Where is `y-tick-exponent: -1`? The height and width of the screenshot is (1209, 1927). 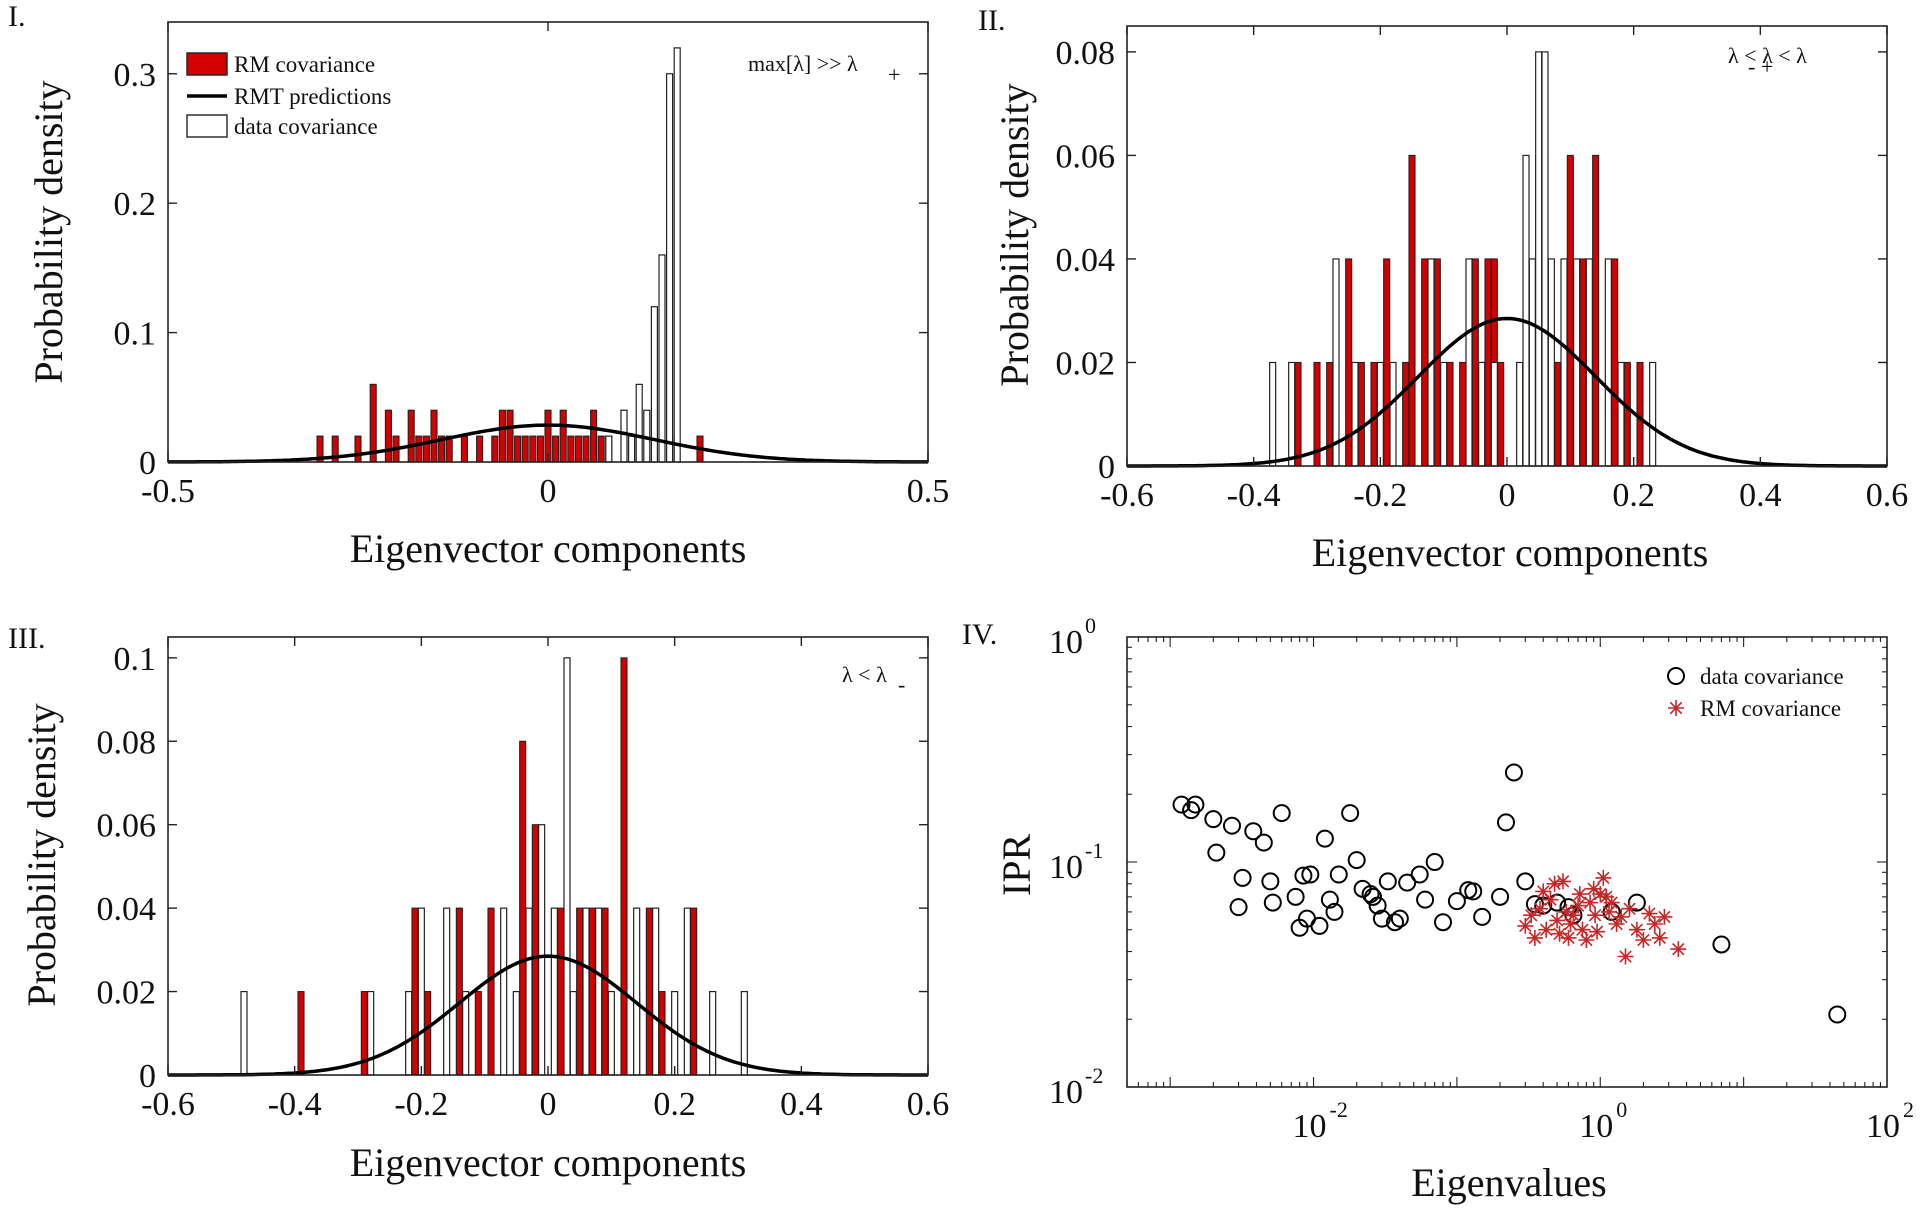 y-tick-exponent: -1 is located at coordinates (1094, 850).